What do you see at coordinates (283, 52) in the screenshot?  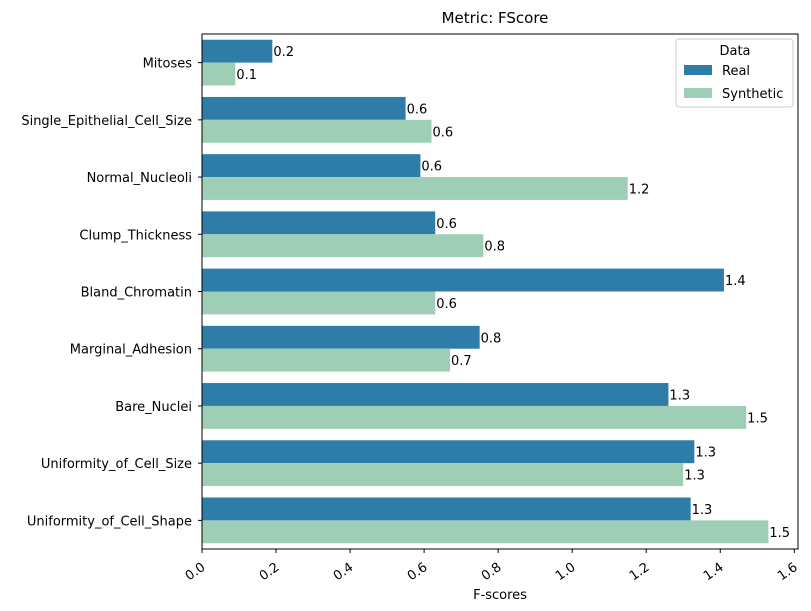 I see `bar-value-label-real: 0.2` at bounding box center [283, 52].